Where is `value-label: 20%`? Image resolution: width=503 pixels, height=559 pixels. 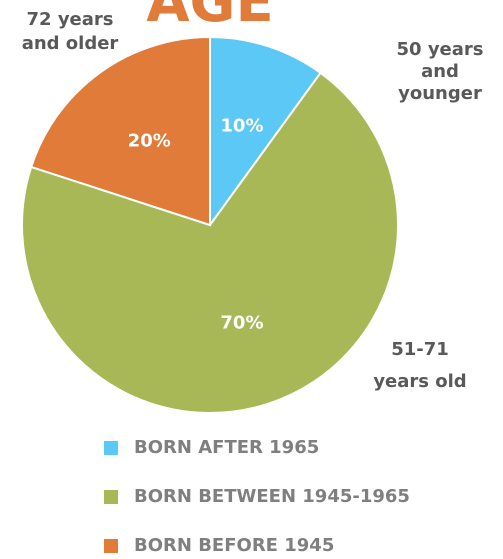
value-label: 20% is located at coordinates (149, 140).